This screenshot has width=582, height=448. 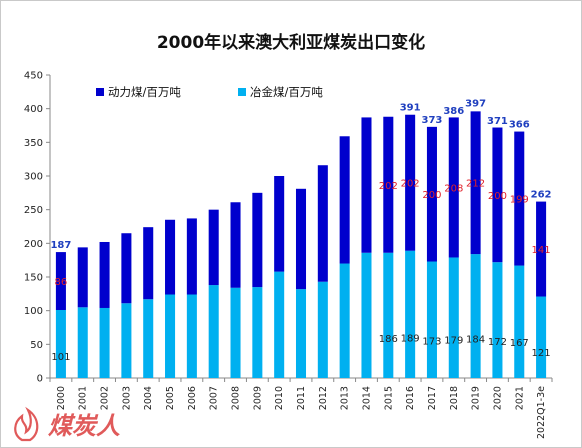 What do you see at coordinates (83, 398) in the screenshot?
I see `x-tick-label: 2001` at bounding box center [83, 398].